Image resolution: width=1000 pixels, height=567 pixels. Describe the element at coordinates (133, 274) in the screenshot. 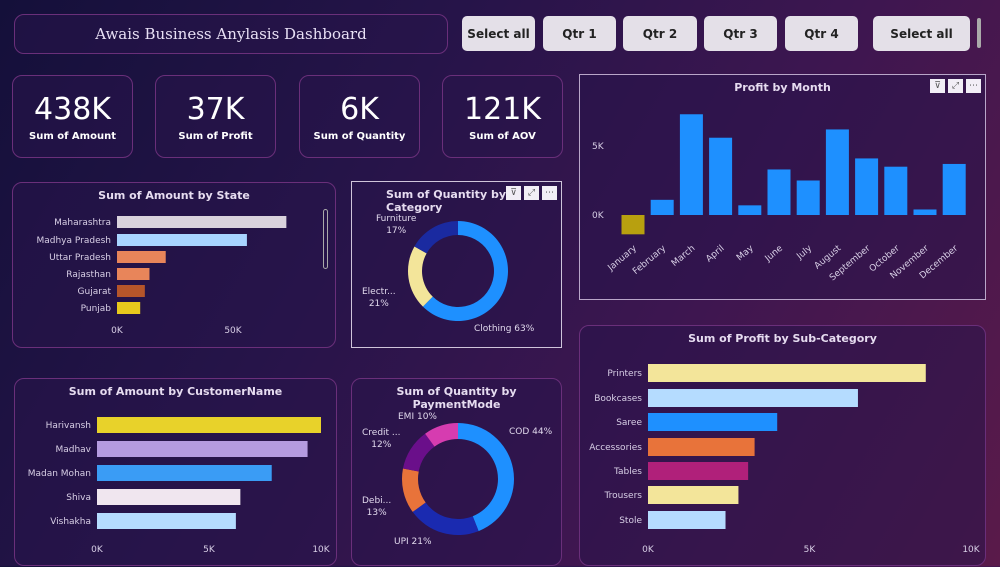

I see `bar-rajasthan` at that location.